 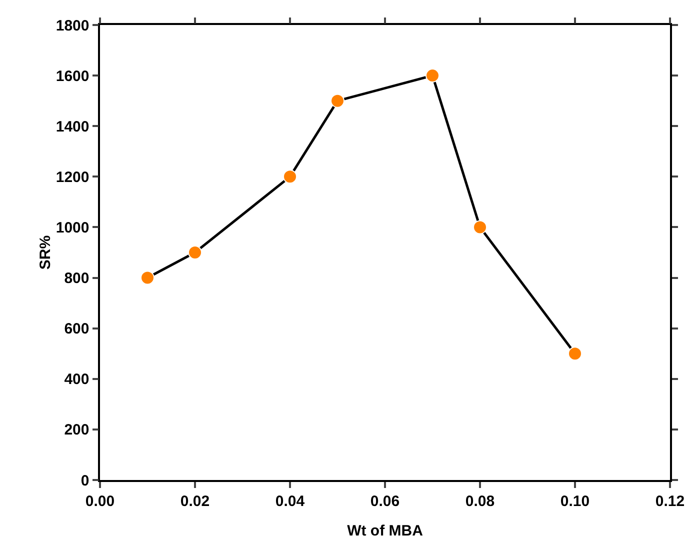 What do you see at coordinates (73, 127) in the screenshot?
I see `y-tick-label: 1400` at bounding box center [73, 127].